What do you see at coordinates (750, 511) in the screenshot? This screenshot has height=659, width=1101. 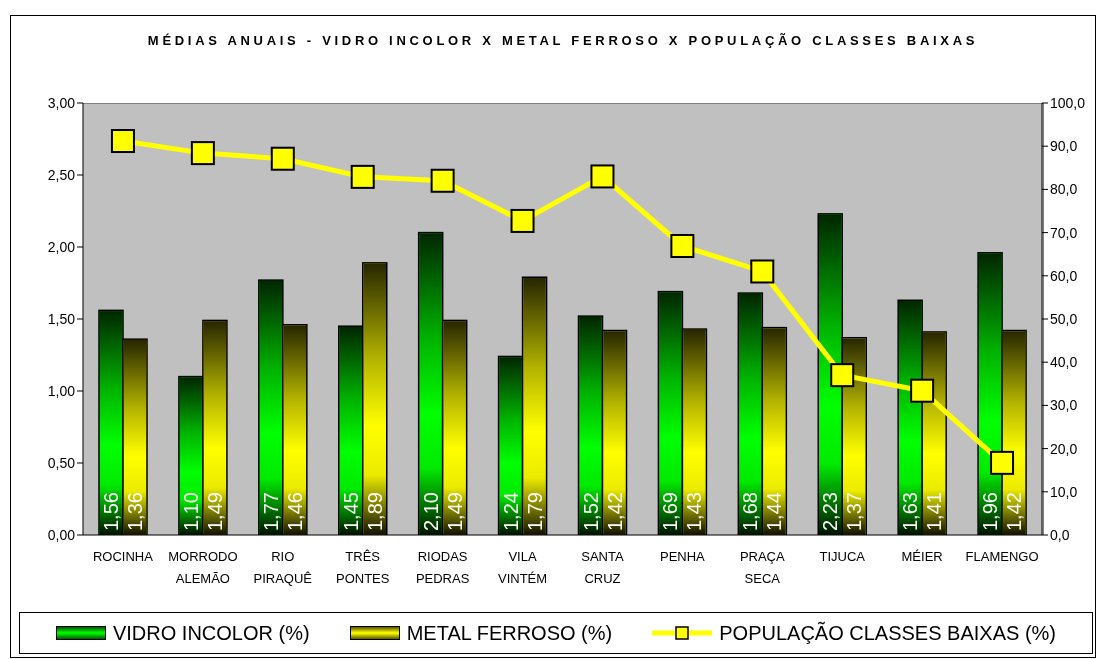 I see `data-label: 1,68` at bounding box center [750, 511].